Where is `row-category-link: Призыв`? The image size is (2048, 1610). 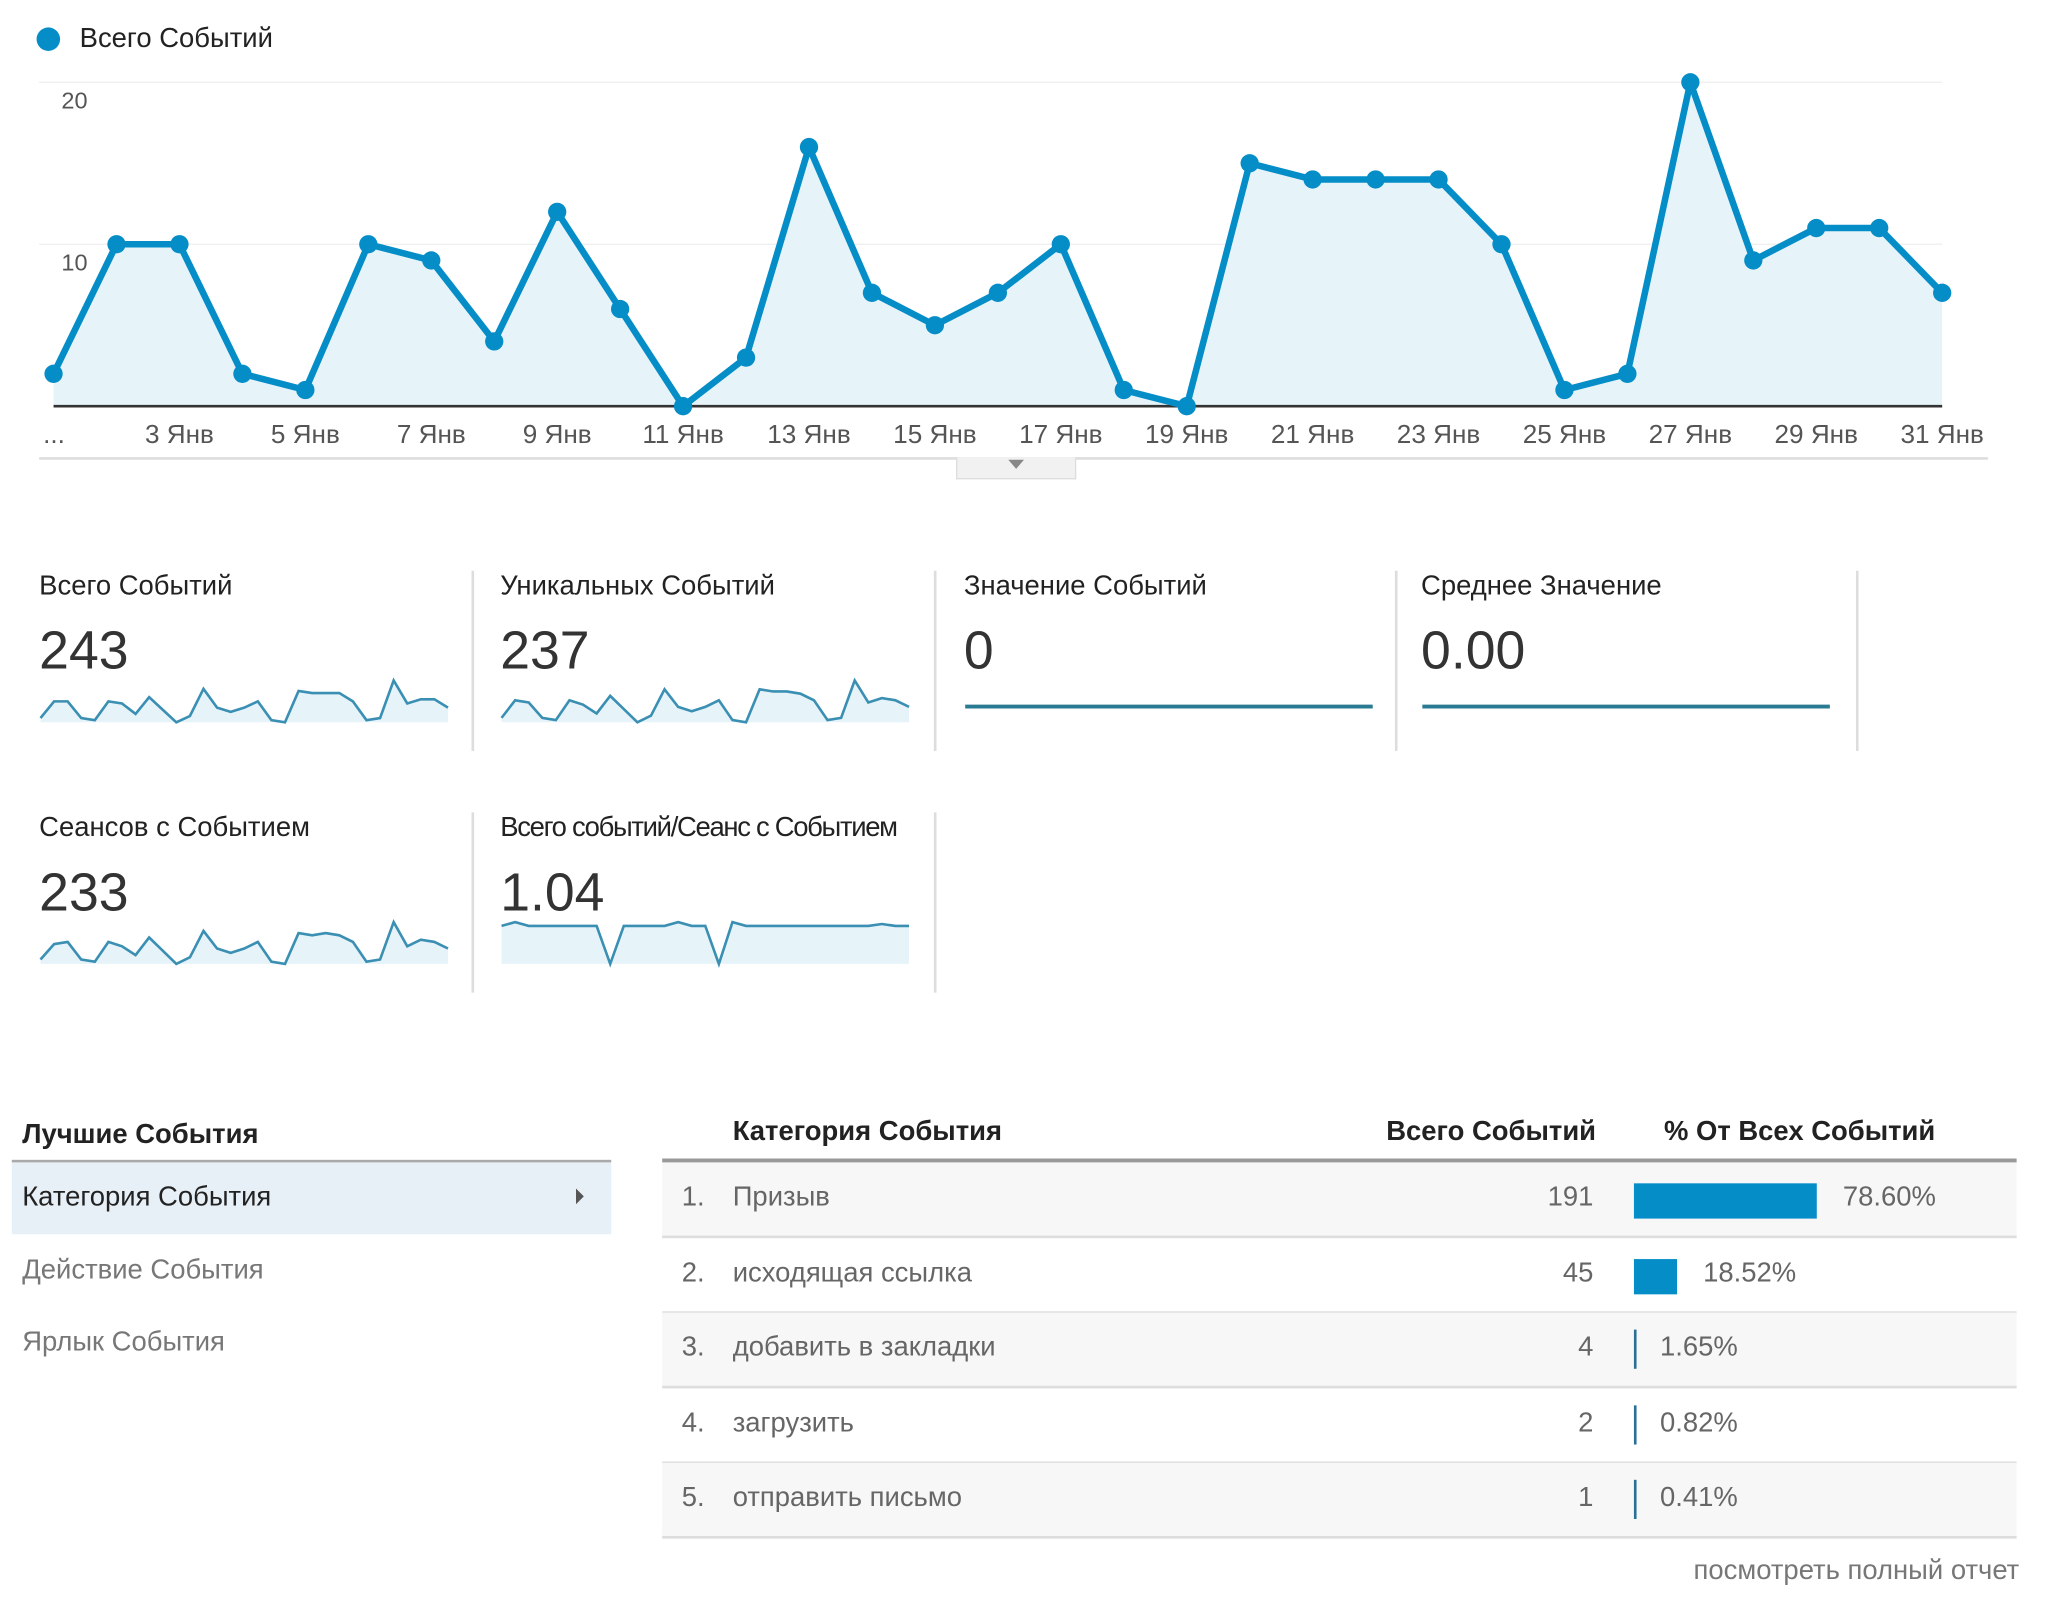
row-category-link: Призыв is located at coordinates (781, 1197).